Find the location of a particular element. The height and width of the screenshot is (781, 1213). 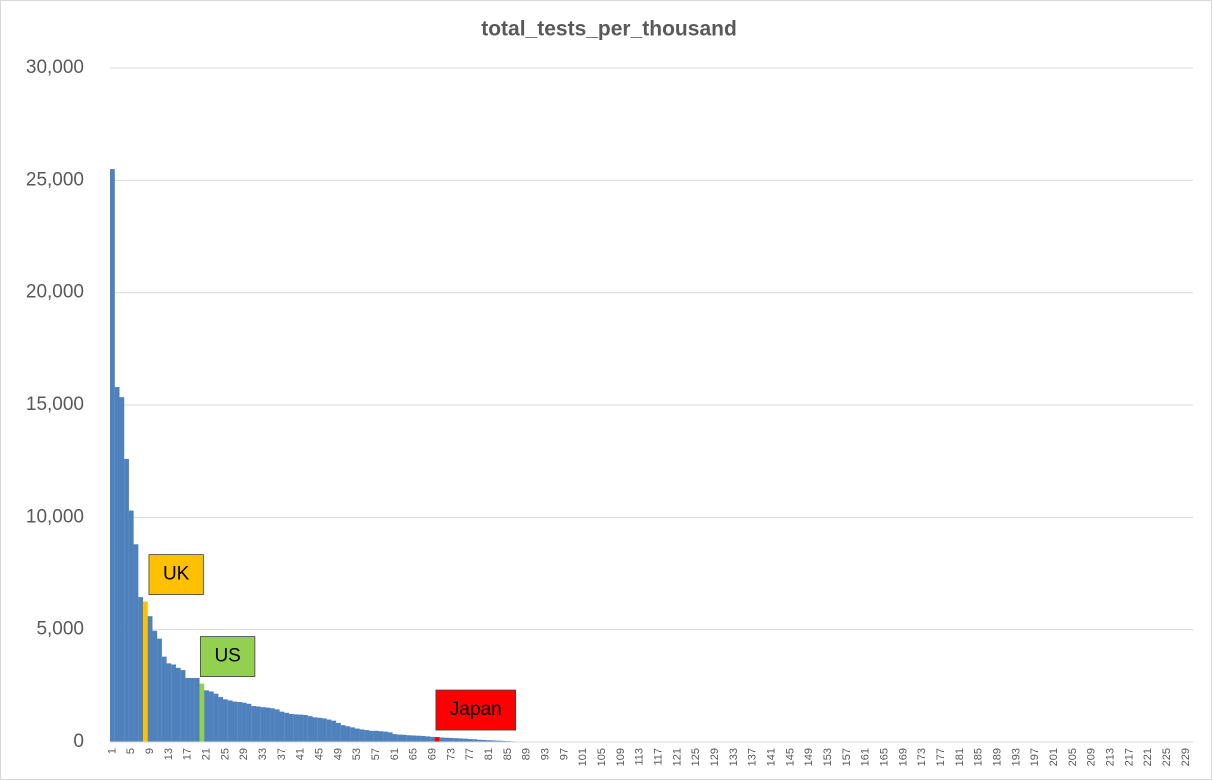

x-tick-label: 33 is located at coordinates (263, 754).